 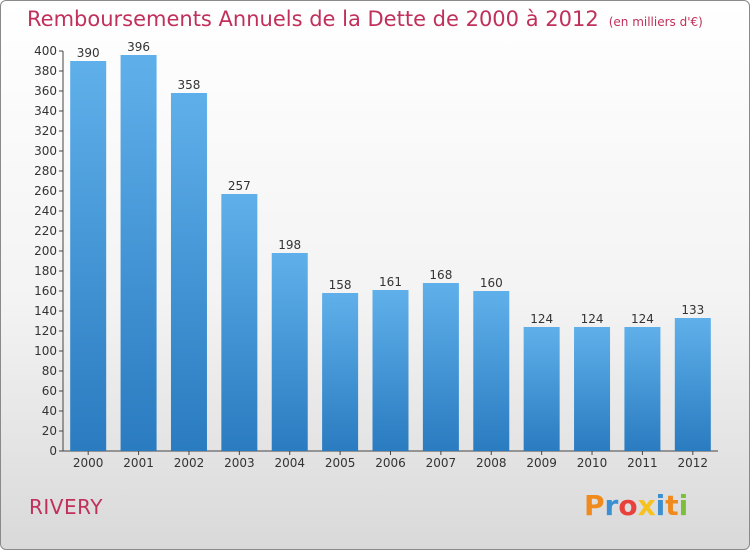 What do you see at coordinates (45, 111) in the screenshot?
I see `y-tick-label: 340` at bounding box center [45, 111].